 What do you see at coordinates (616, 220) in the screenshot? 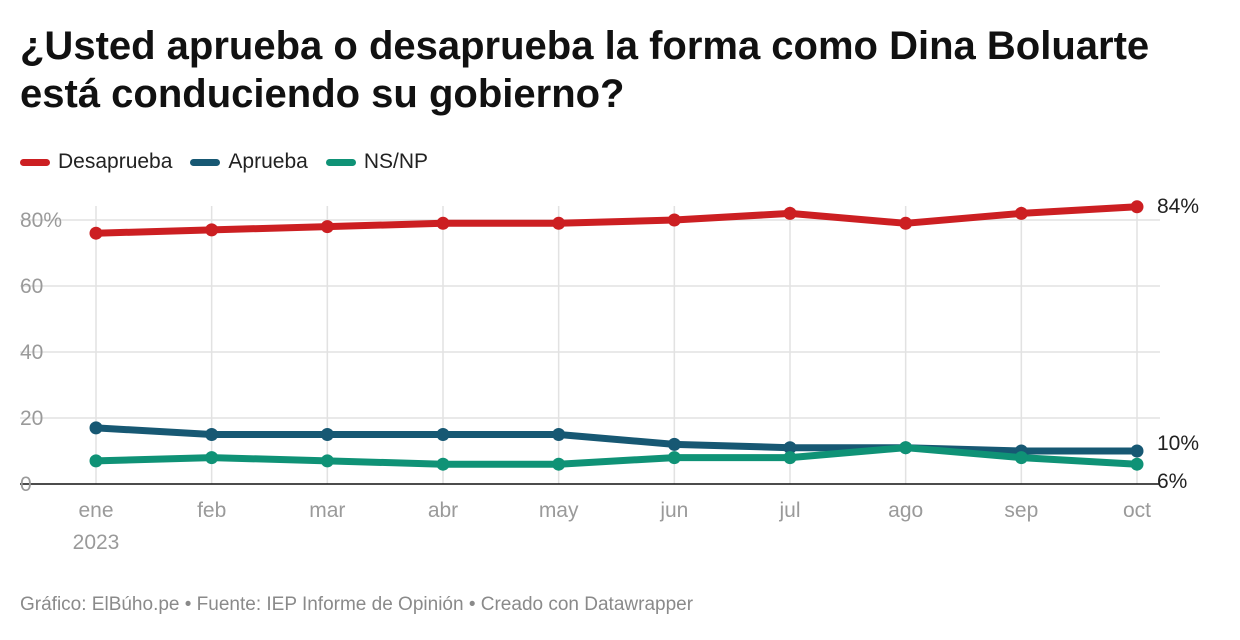
I see `series-line-desaprueba` at bounding box center [616, 220].